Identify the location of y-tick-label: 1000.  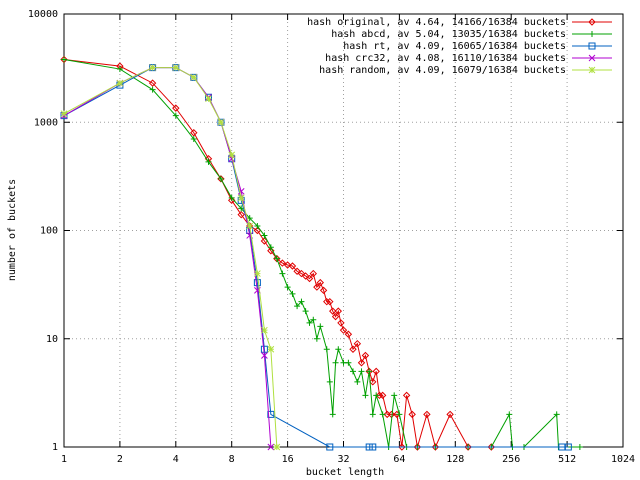
(46, 122).